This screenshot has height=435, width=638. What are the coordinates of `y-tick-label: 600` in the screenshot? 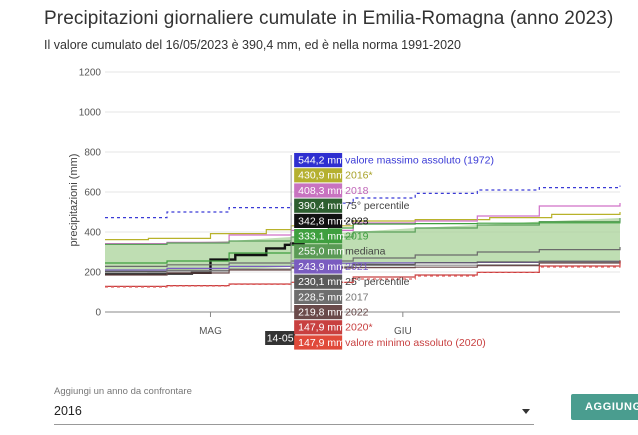 It's located at (92, 193).